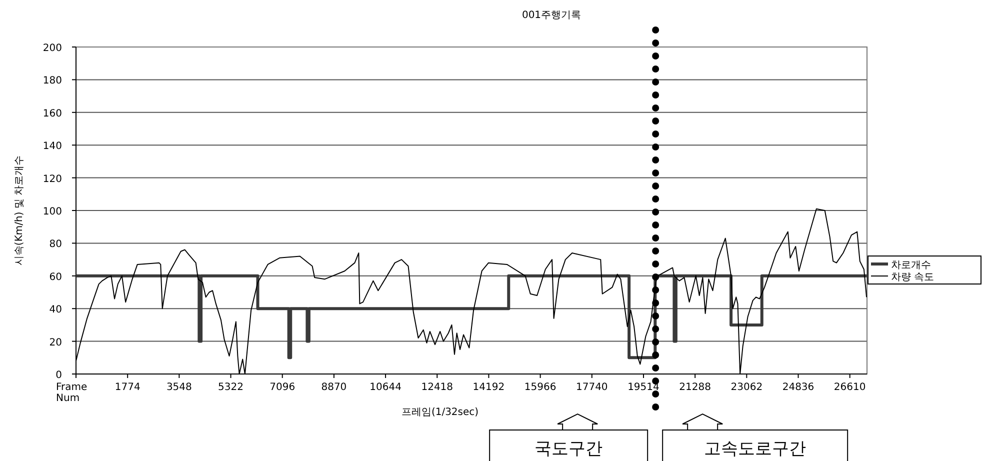 This screenshot has width=983, height=461. Describe the element at coordinates (798, 387) in the screenshot. I see `x-tick-label: 24836` at that location.